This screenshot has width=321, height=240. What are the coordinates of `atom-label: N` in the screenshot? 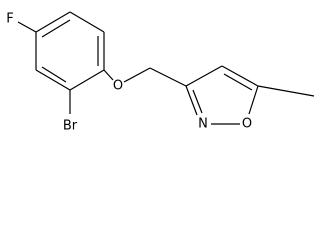 It's located at (203, 124).